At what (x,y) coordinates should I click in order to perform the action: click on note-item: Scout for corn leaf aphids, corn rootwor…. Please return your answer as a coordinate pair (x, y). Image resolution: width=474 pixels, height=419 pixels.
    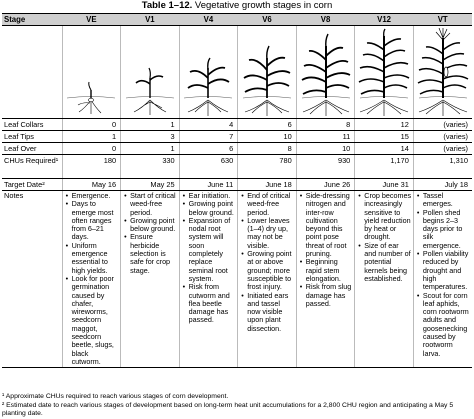
    Looking at the image, I should click on (444, 324).